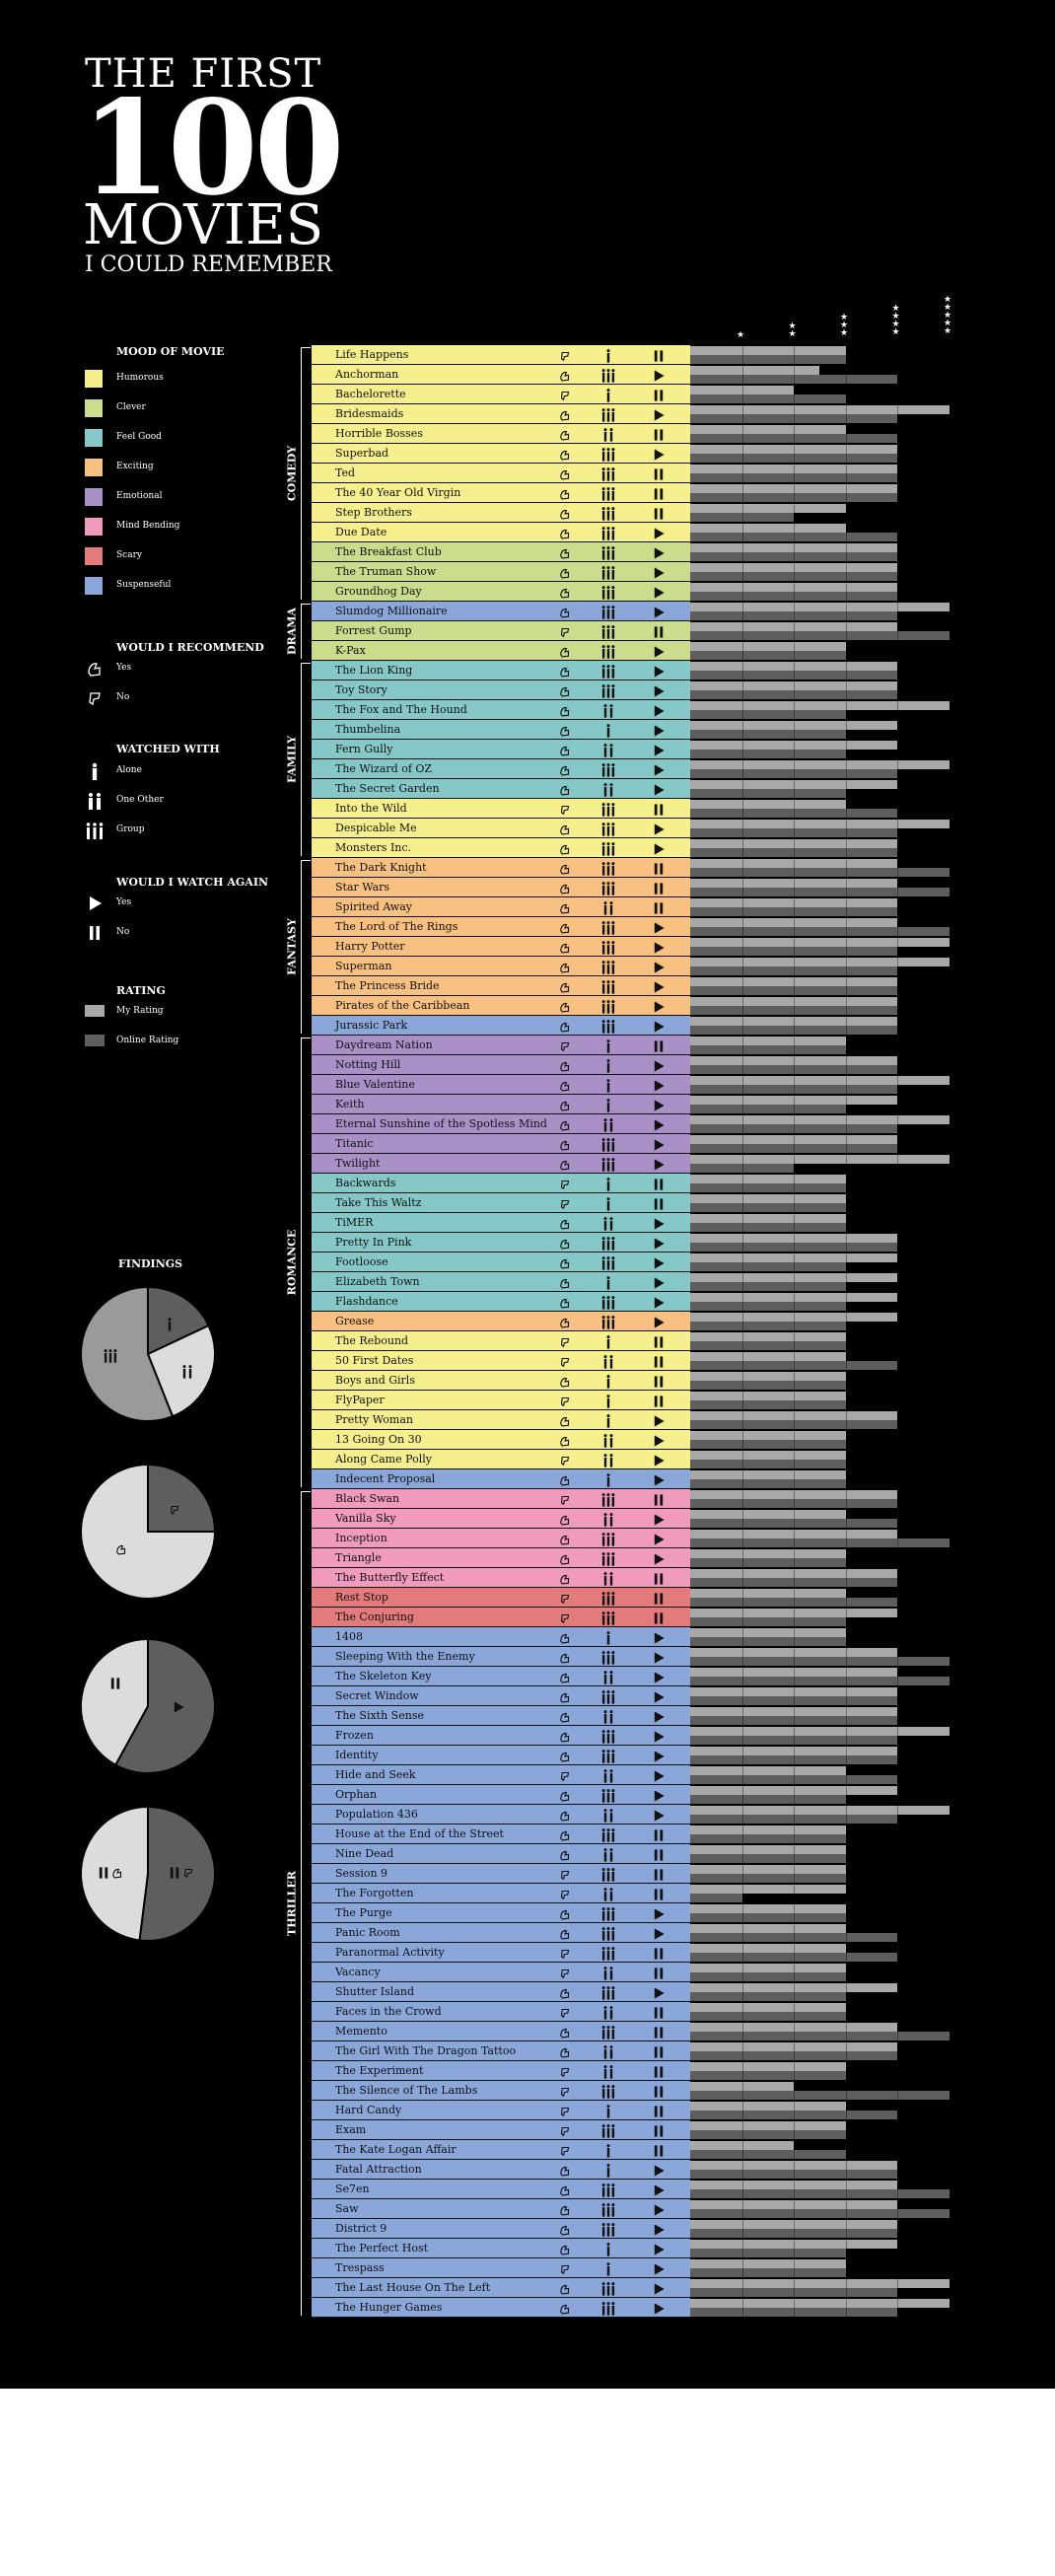 Image resolution: width=1055 pixels, height=2576 pixels. I want to click on pie-no-again-recommend-yes-icon, so click(111, 1873).